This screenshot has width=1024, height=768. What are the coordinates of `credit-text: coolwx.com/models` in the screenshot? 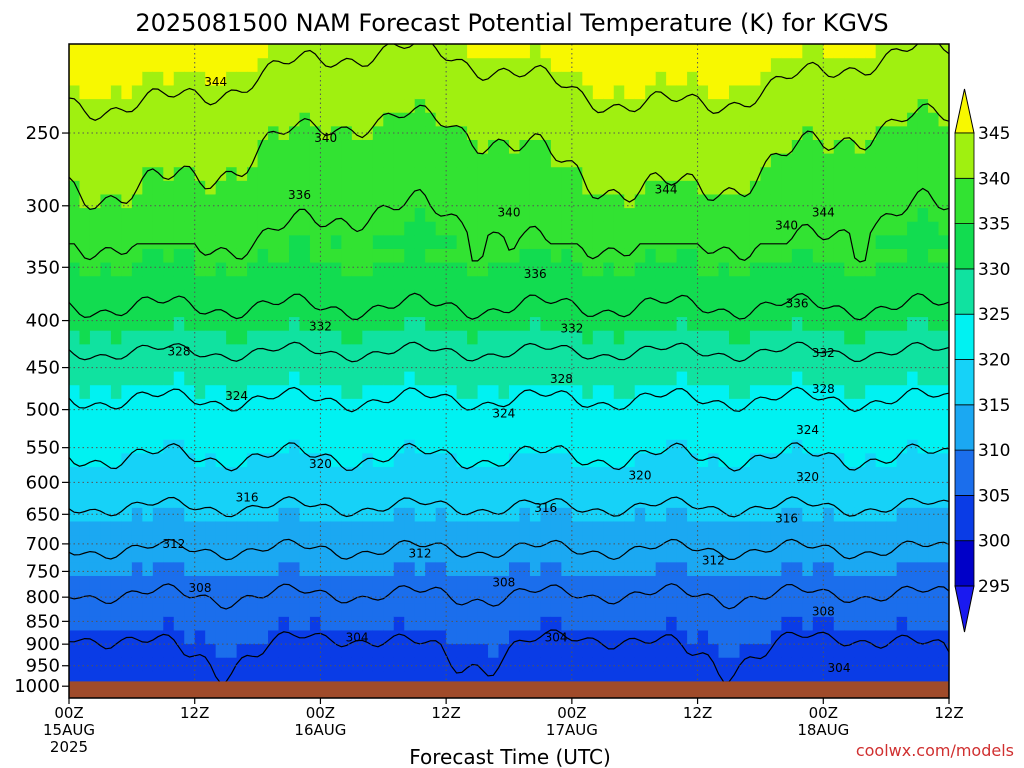 It's located at (935, 750).